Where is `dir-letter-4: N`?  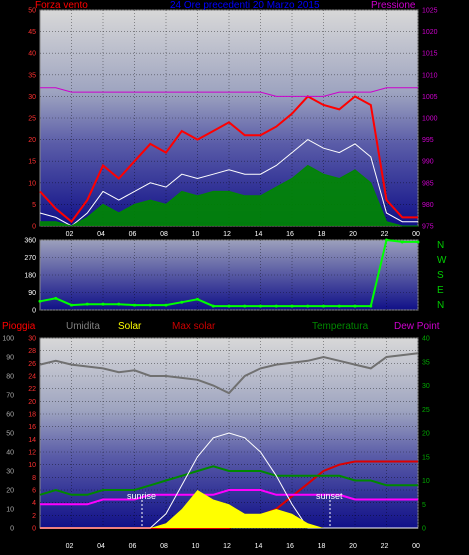 dir-letter-4: N is located at coordinates (441, 305).